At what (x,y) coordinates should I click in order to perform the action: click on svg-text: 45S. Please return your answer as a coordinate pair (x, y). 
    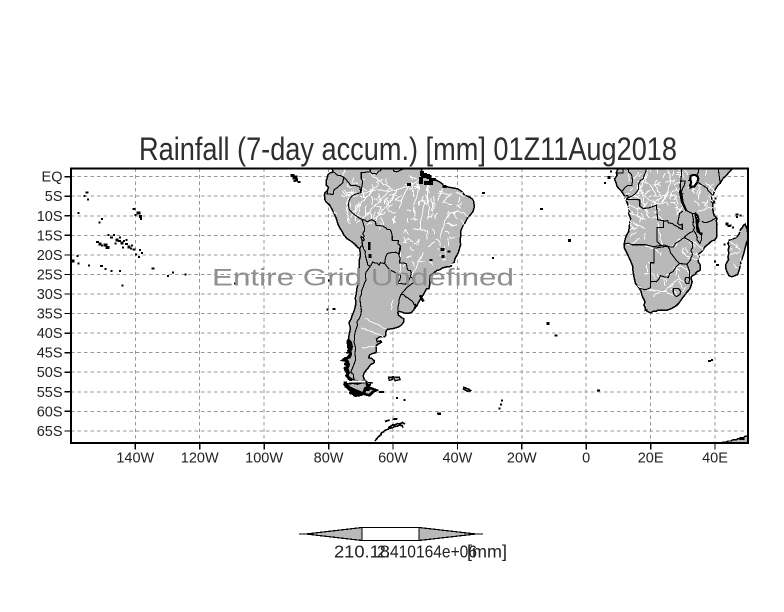
    Looking at the image, I should click on (50, 354).